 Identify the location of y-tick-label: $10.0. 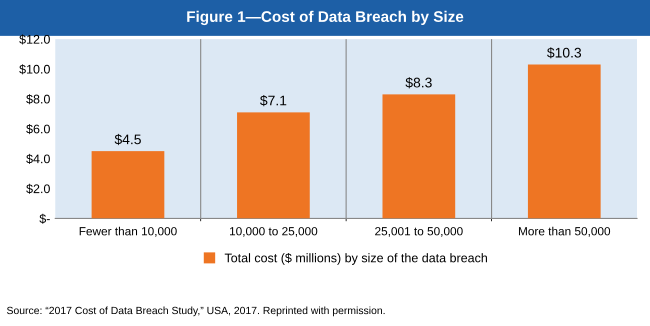
(34, 69).